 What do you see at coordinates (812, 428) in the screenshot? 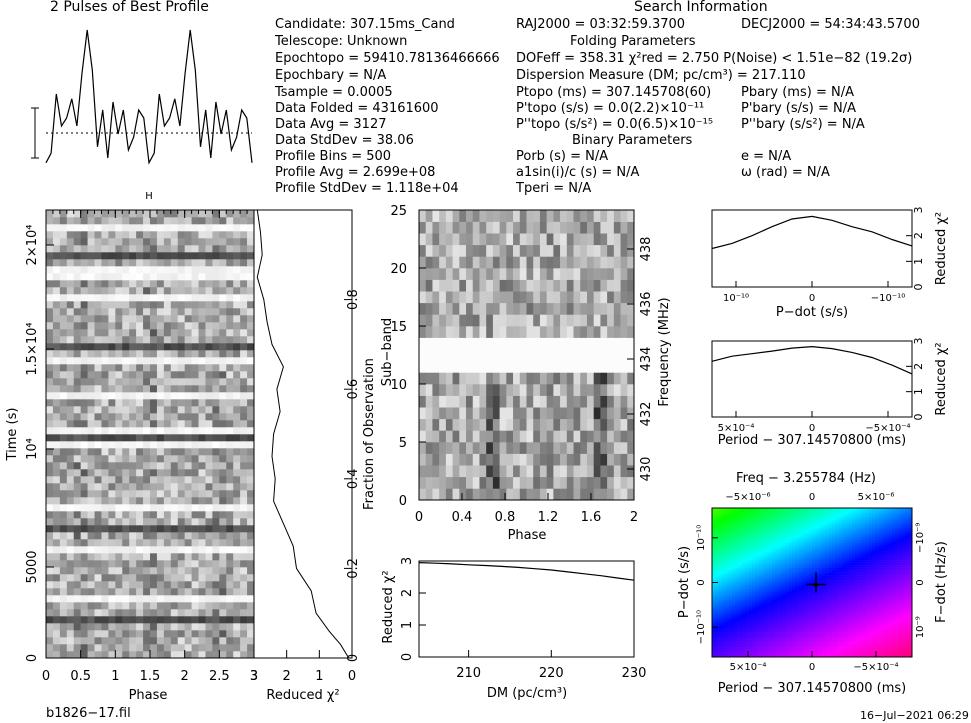
I see `period-xtick-label: 0` at bounding box center [812, 428].